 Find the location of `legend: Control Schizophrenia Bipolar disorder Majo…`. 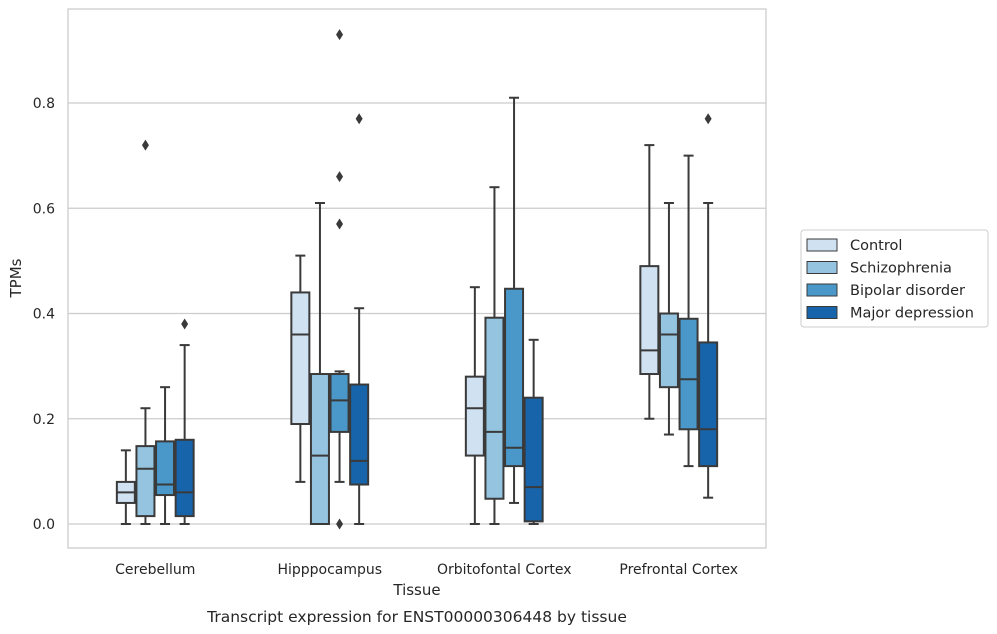

legend: Control Schizophrenia Bipolar disorder Majo… is located at coordinates (894, 278).